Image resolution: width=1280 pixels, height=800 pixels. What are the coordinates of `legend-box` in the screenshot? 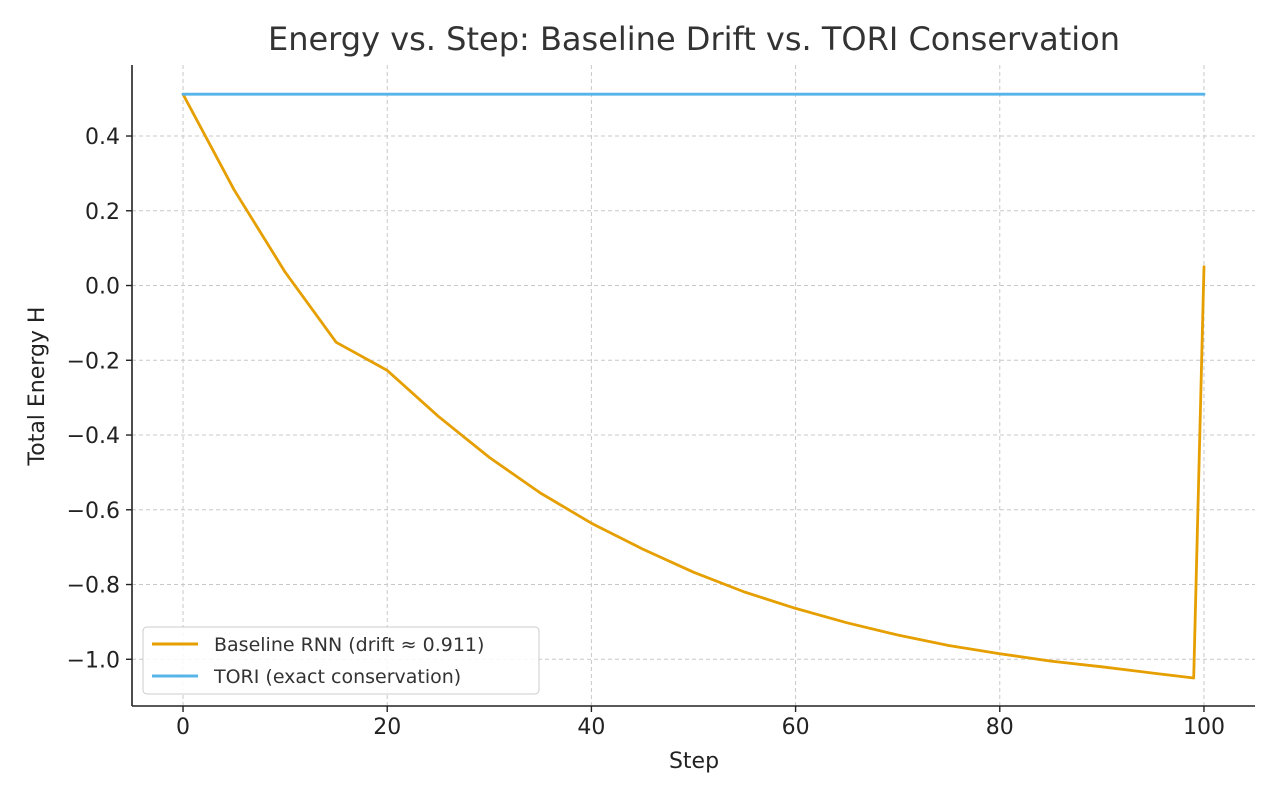 It's located at (341, 660).